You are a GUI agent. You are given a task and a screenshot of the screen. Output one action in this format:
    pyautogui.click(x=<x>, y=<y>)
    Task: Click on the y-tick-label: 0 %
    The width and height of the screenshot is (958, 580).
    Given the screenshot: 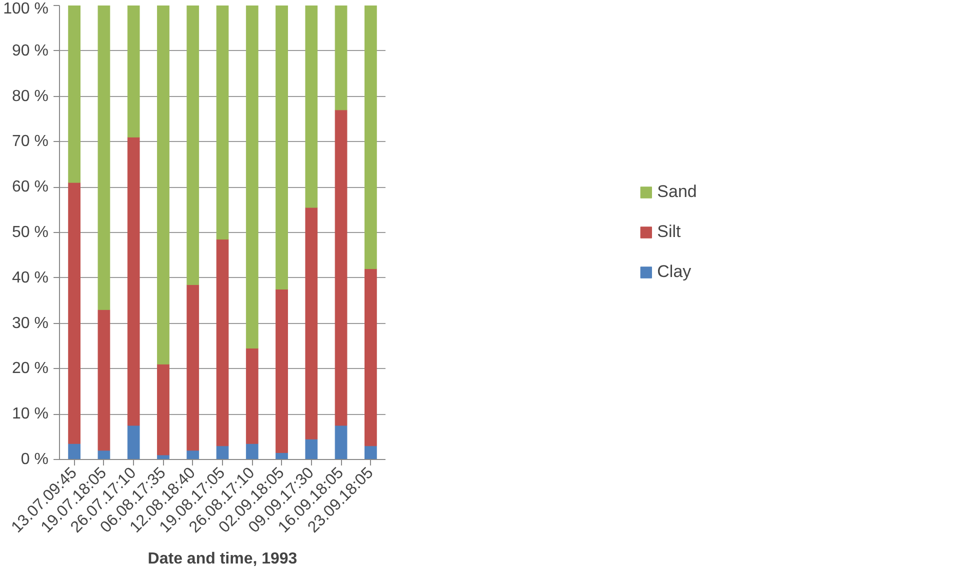 What is the action you would take?
    pyautogui.click(x=34, y=459)
    